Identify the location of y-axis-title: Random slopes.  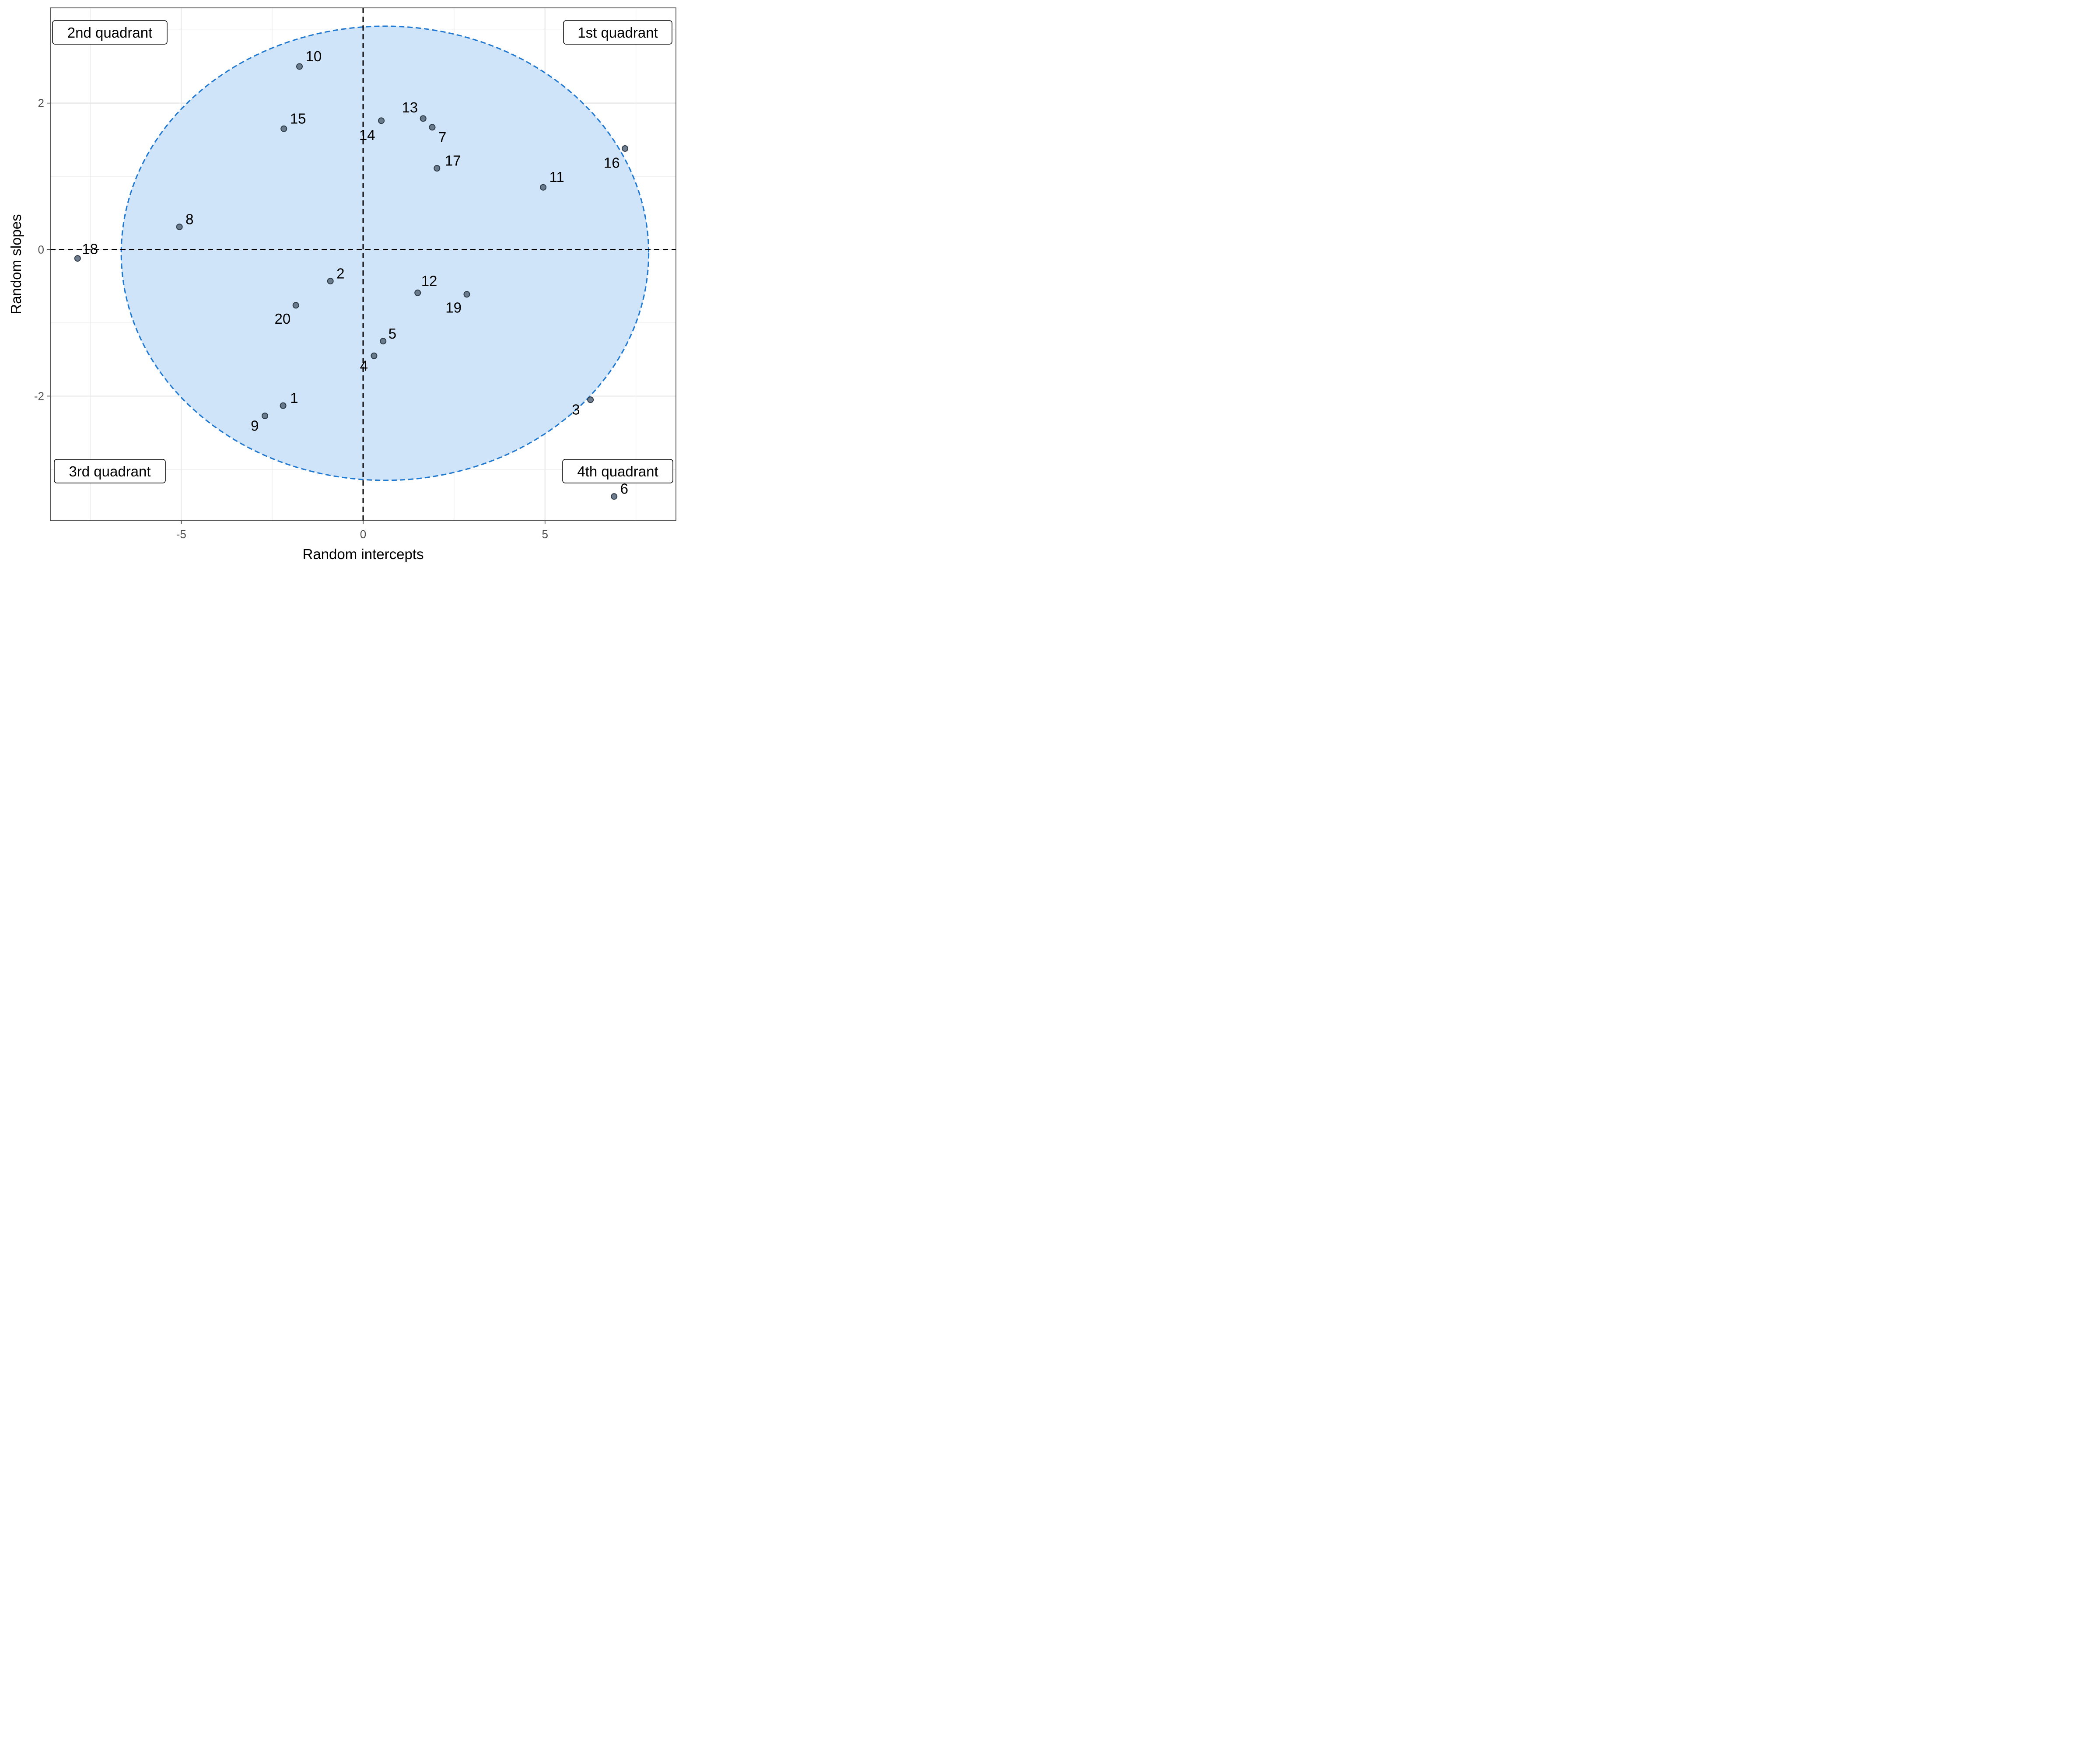
(16, 264).